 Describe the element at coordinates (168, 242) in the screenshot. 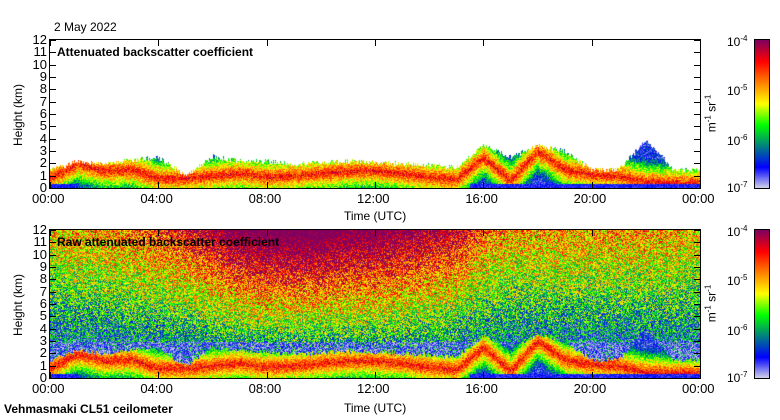

I see `panel-title-bottom: Raw attenuated backscatter coefficient` at that location.